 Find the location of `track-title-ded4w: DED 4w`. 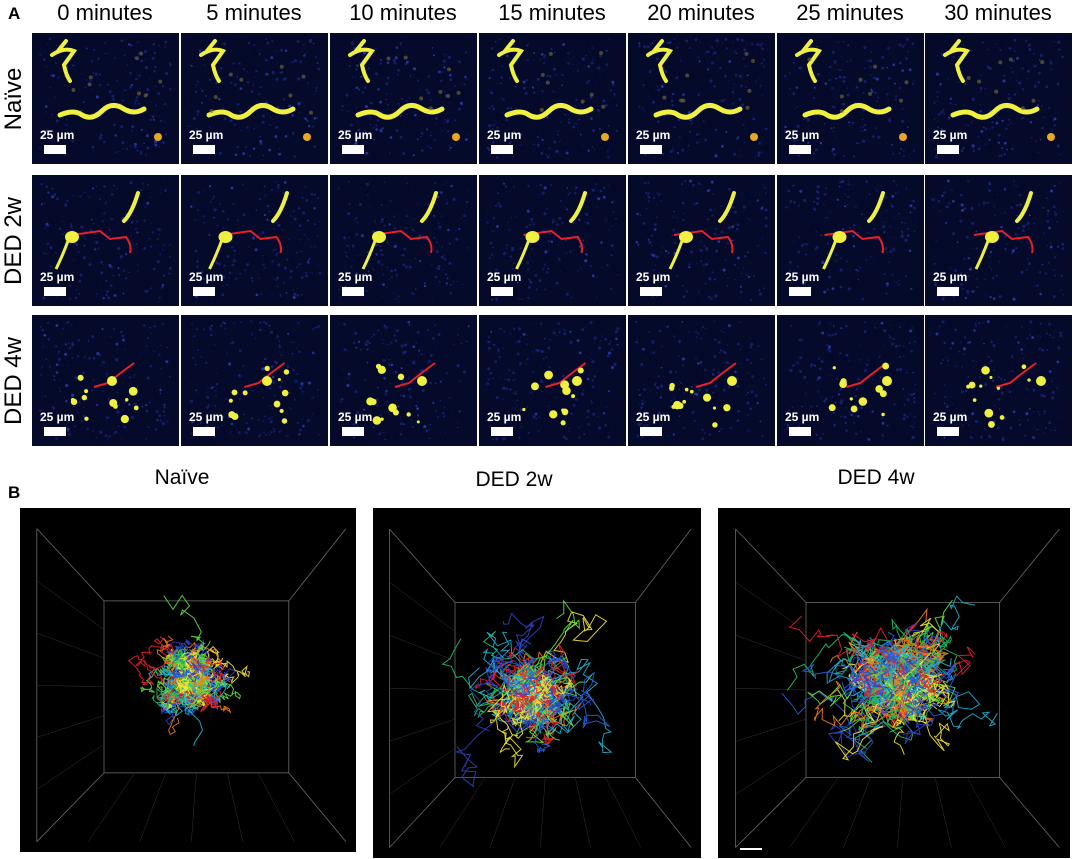

track-title-ded4w: DED 4w is located at coordinates (876, 477).